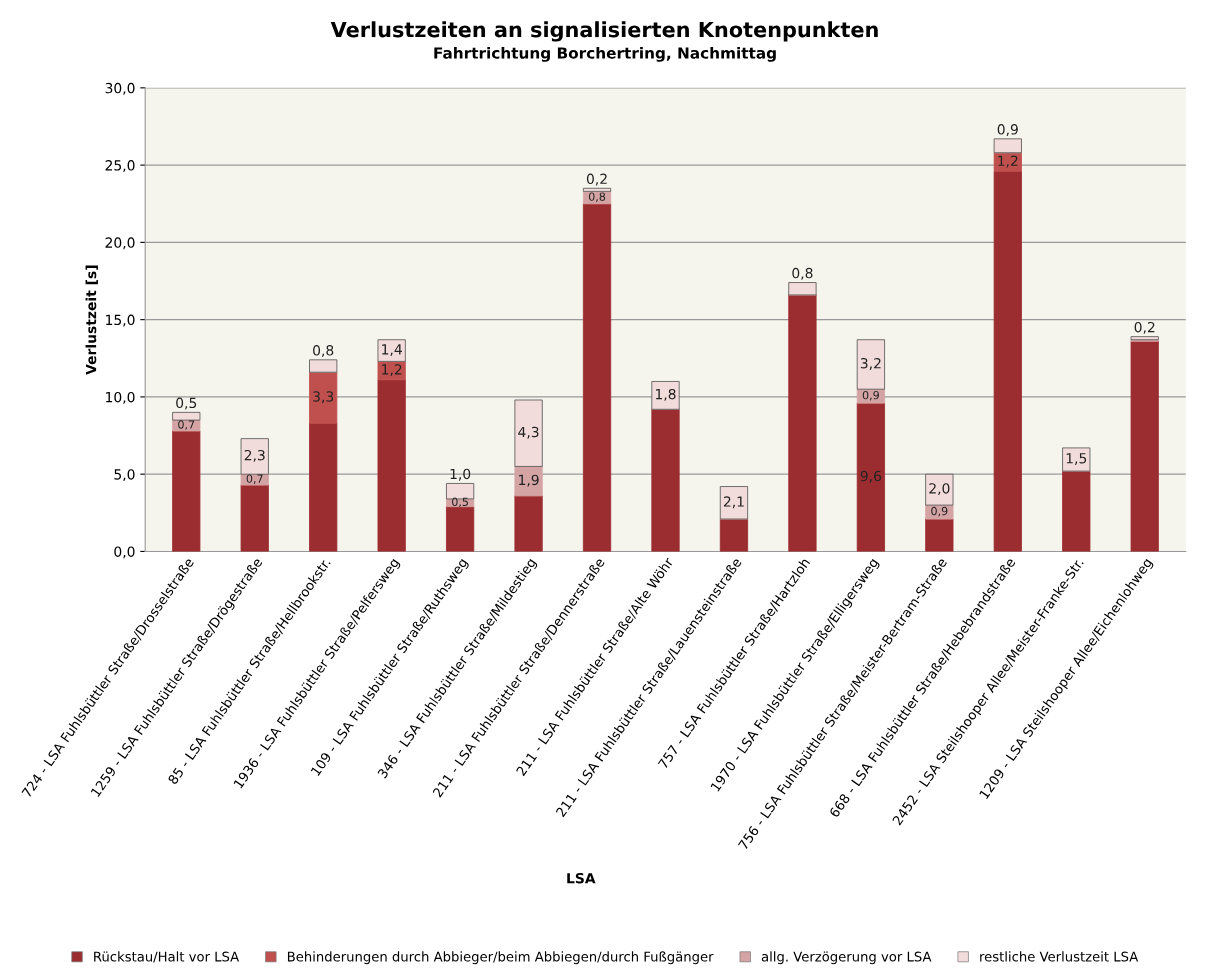 The height and width of the screenshot is (976, 1210). I want to click on y-tick-label: 5,0, so click(124, 475).